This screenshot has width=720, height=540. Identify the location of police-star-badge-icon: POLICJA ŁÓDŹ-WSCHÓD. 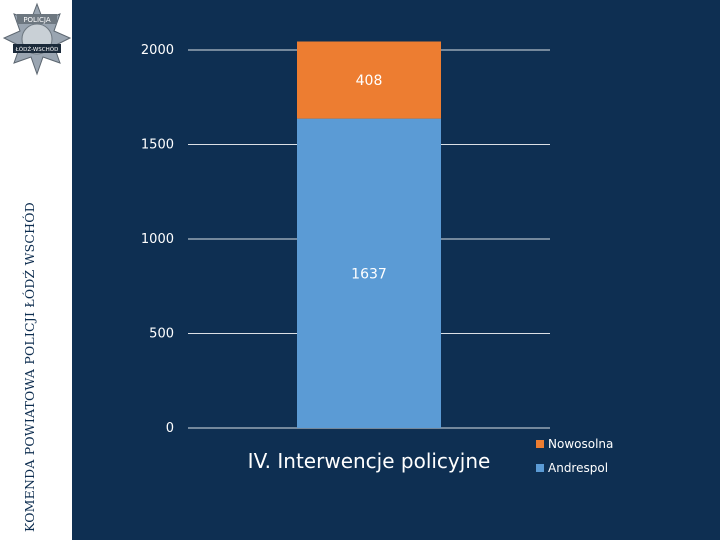
(37, 39).